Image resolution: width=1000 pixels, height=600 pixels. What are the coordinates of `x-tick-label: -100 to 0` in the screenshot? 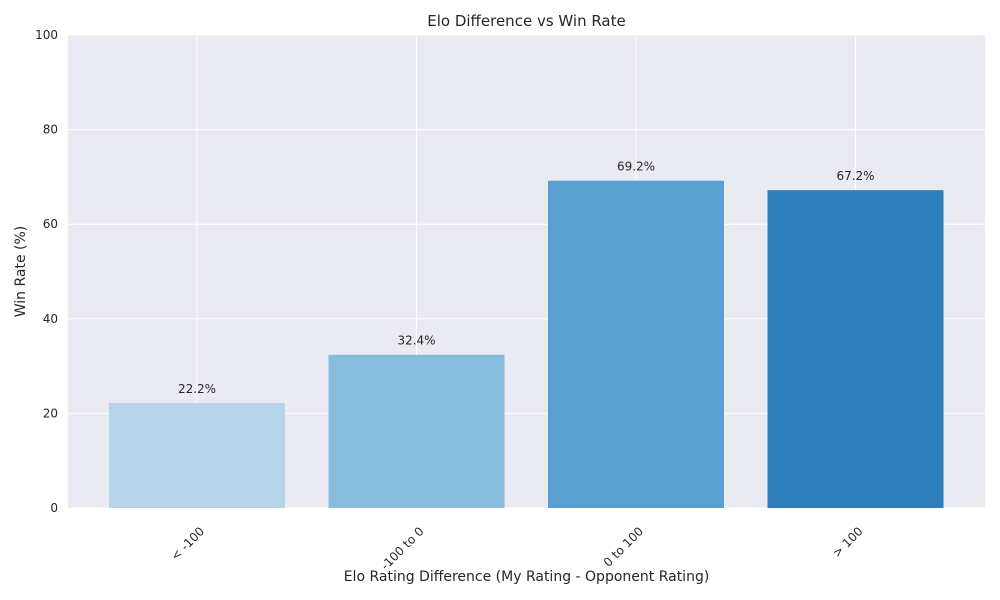 It's located at (402, 548).